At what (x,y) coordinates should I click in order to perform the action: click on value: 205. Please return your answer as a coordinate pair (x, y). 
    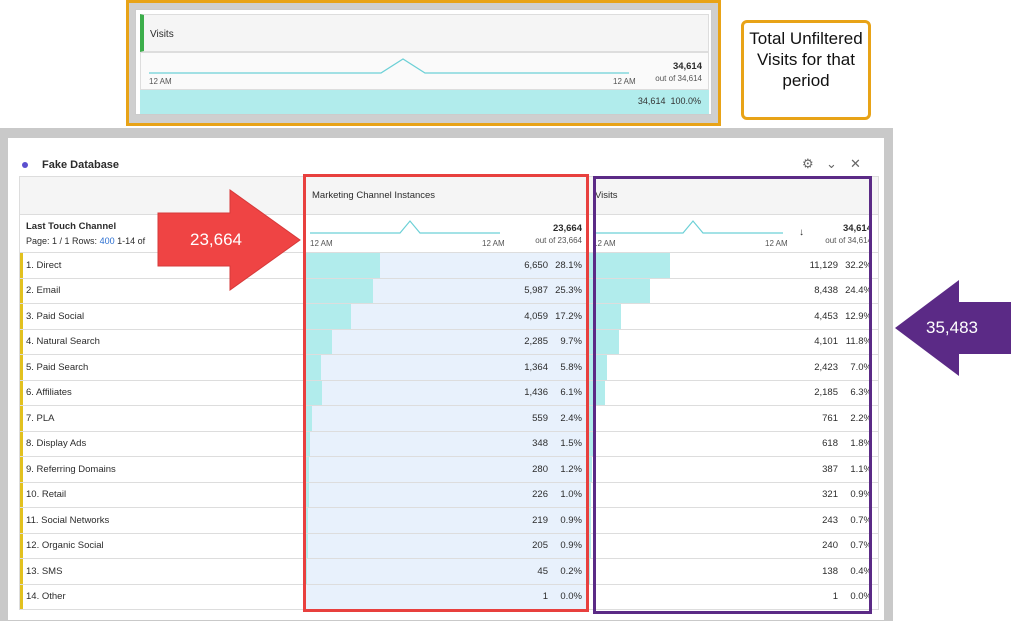
    Looking at the image, I should click on (540, 546).